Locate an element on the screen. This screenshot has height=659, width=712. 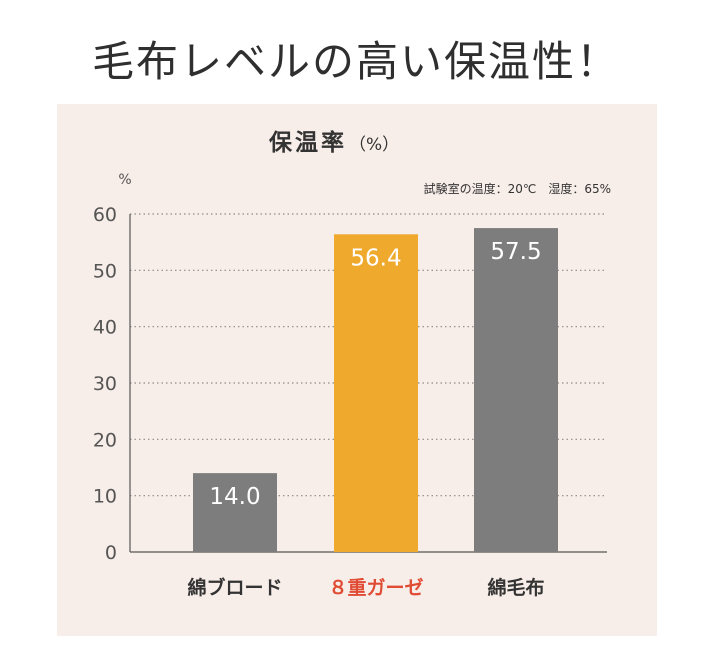
y-axis-unit-label: % is located at coordinates (124, 180).